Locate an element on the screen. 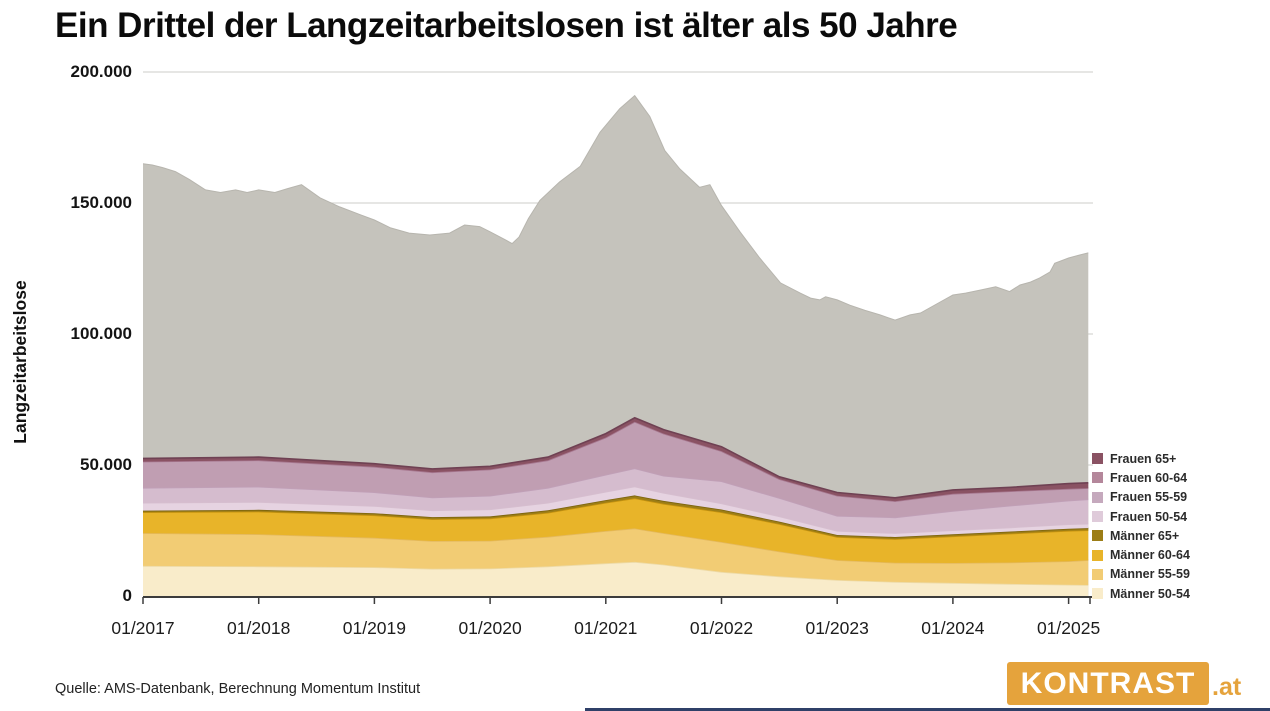  kontrast-logo-tld: .at is located at coordinates (1227, 687).